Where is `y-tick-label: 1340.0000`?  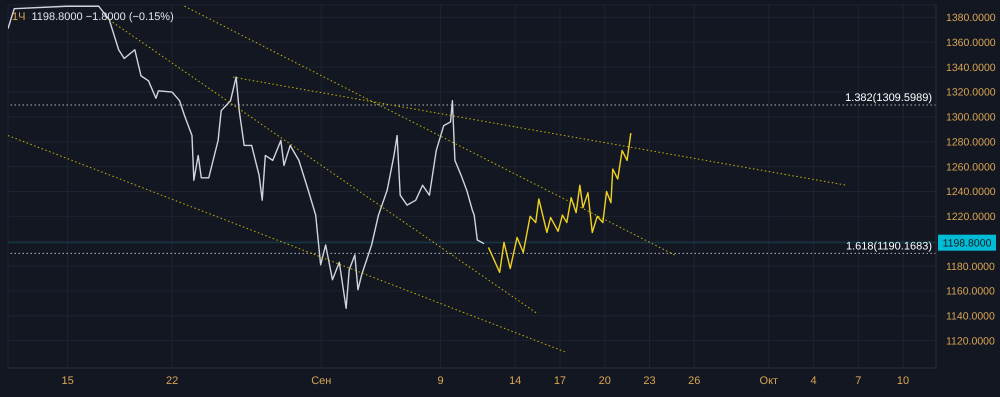
y-tick-label: 1340.0000 is located at coordinates (971, 68).